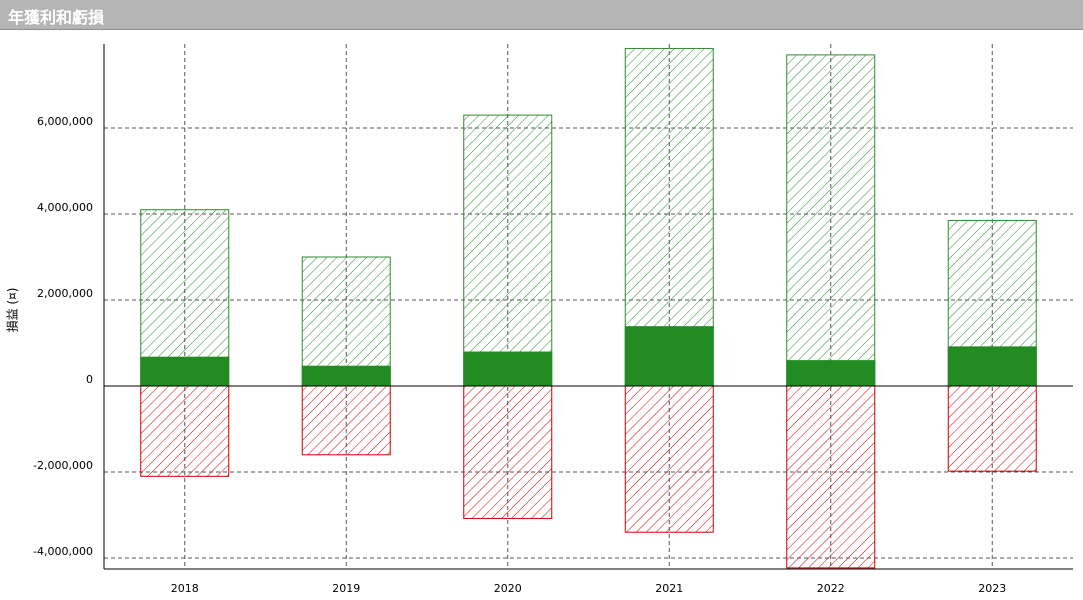 This screenshot has height=600, width=1083. I want to click on y-tick-label: -4,000,000, so click(63, 551).